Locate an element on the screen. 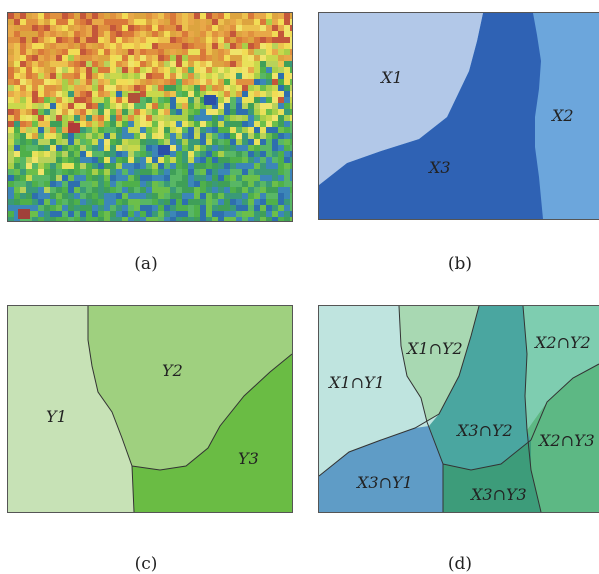 Image resolution: width=599 pixels, height=574 pixels. zone-x3y3 is located at coordinates (492, 476).